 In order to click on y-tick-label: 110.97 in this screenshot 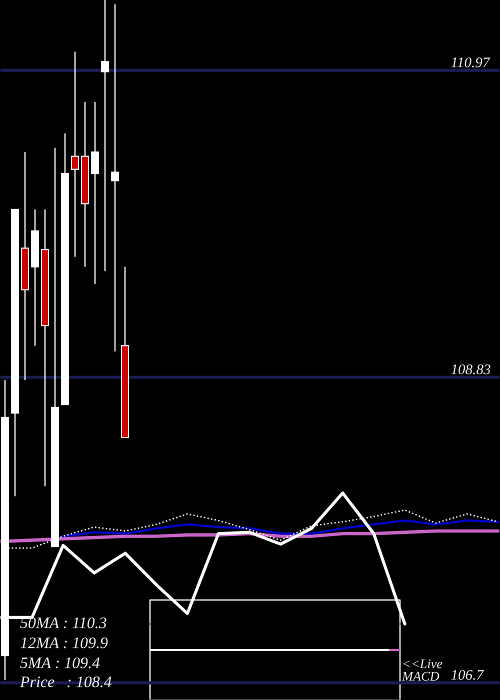, I will do `click(470, 62)`.